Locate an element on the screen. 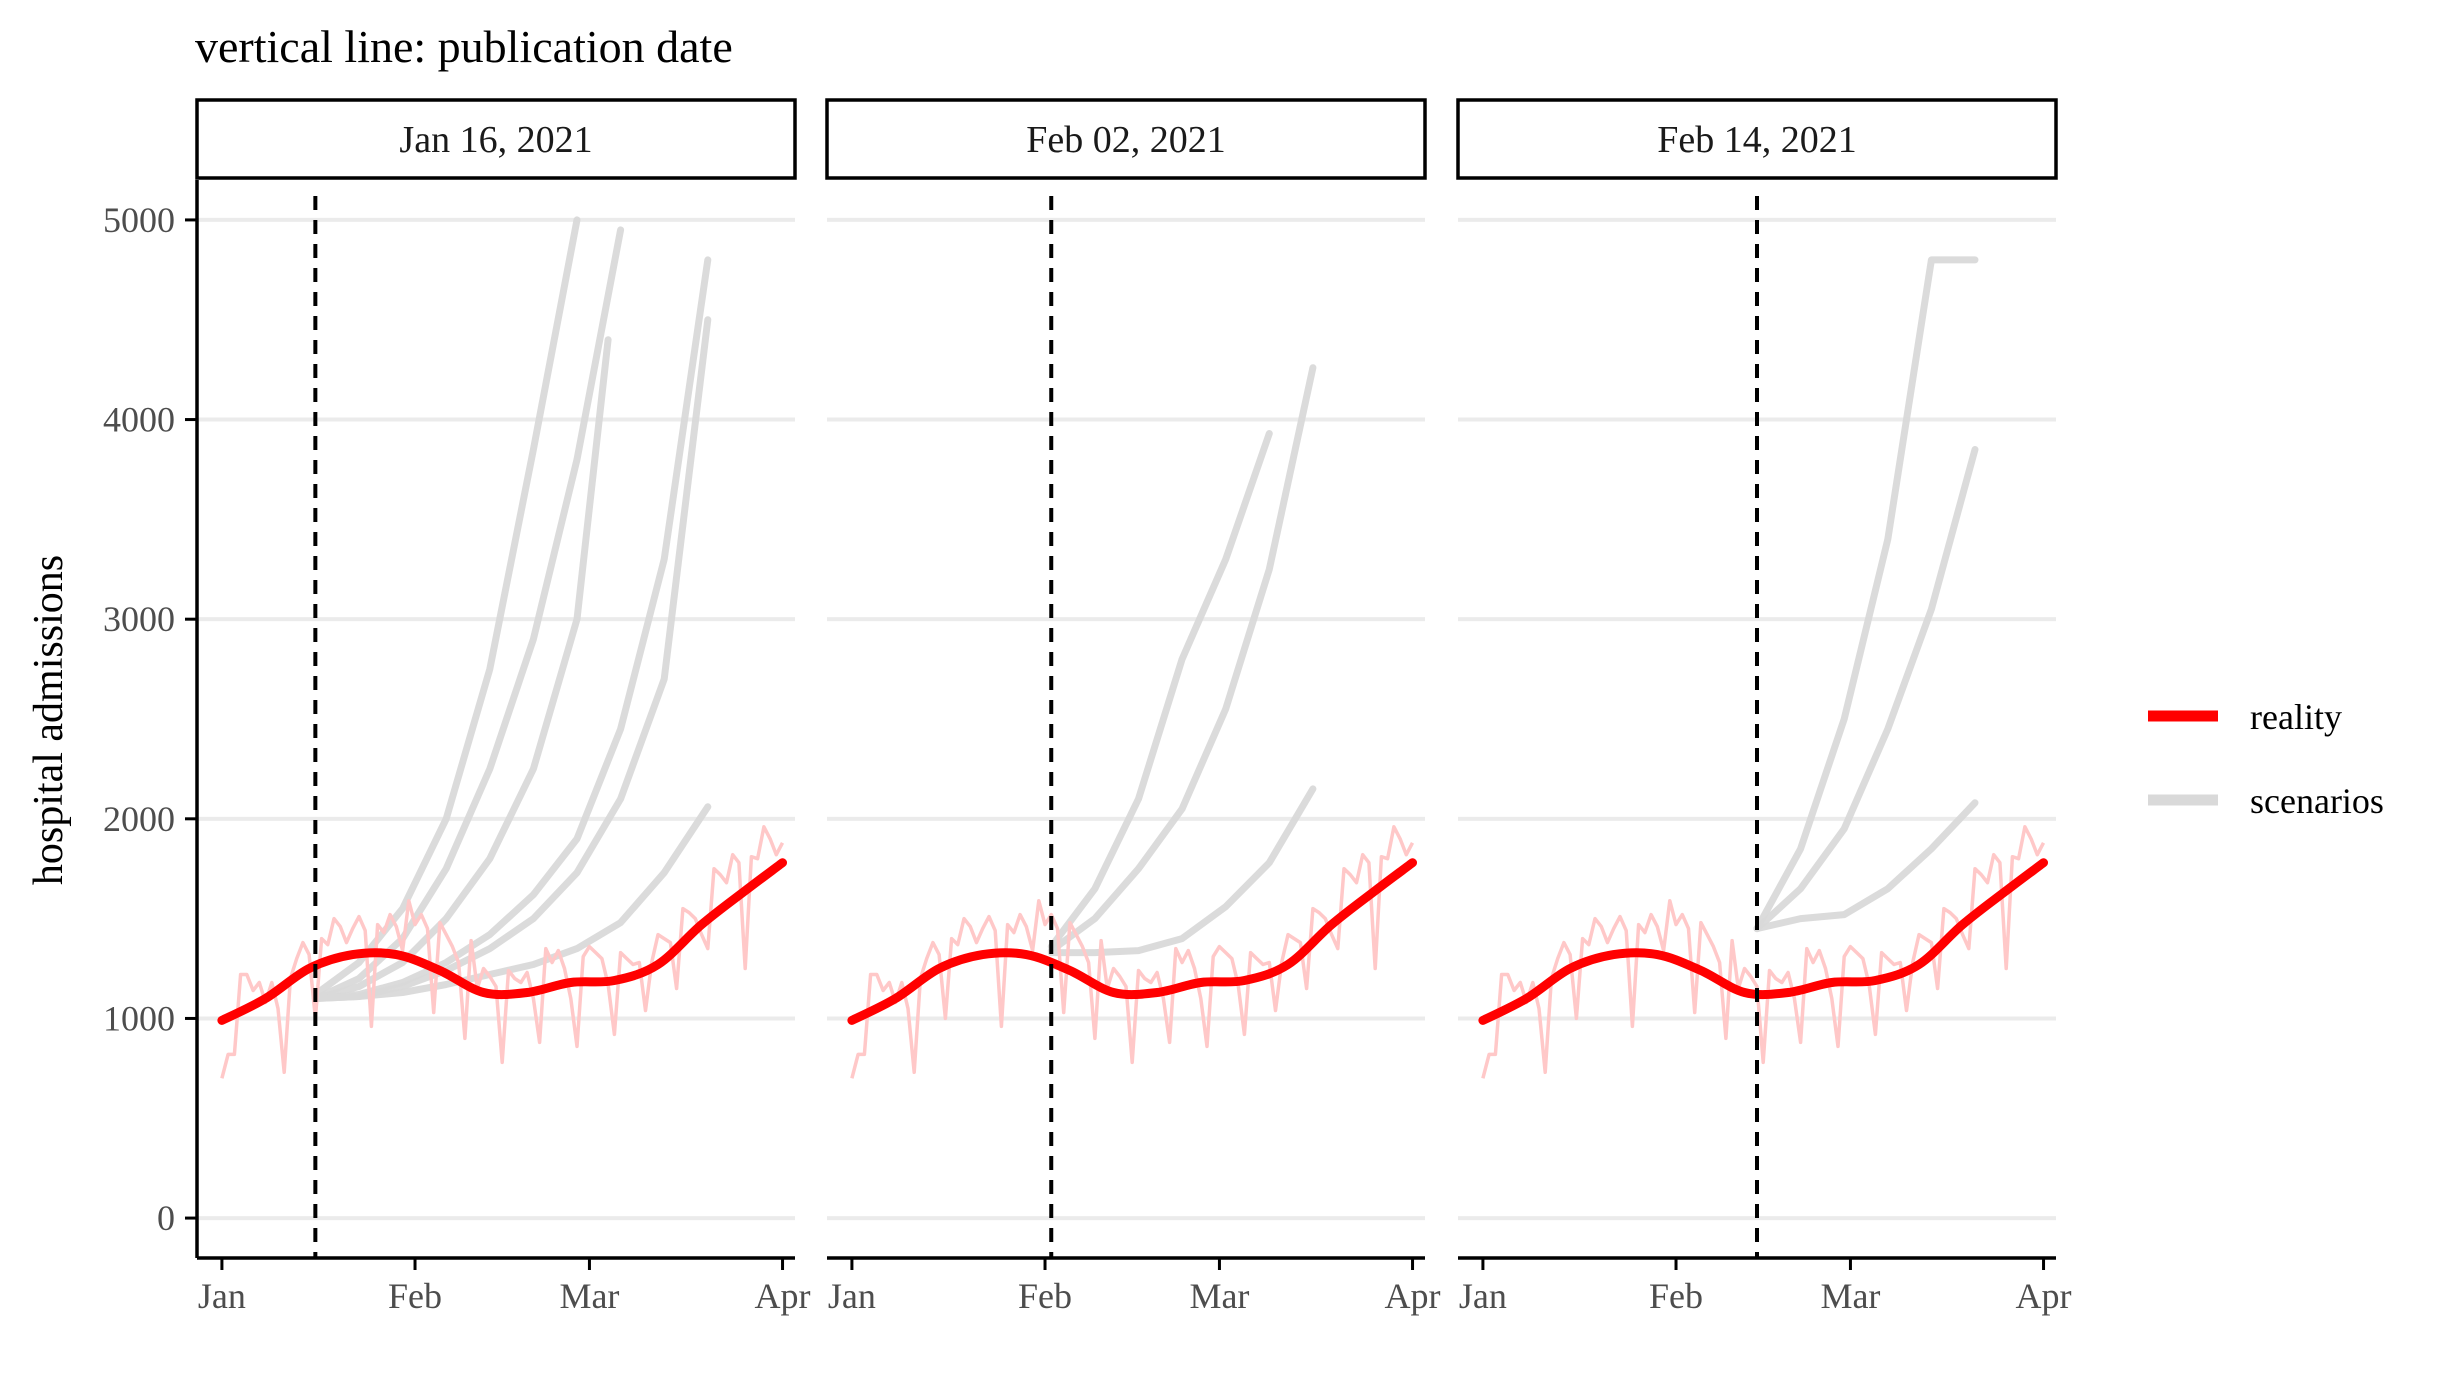  legend: reality scenarios is located at coordinates (2266, 759).